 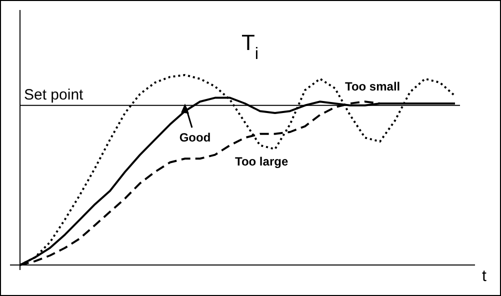 What do you see at coordinates (195, 137) in the screenshot?
I see `legend-label: Good` at bounding box center [195, 137].